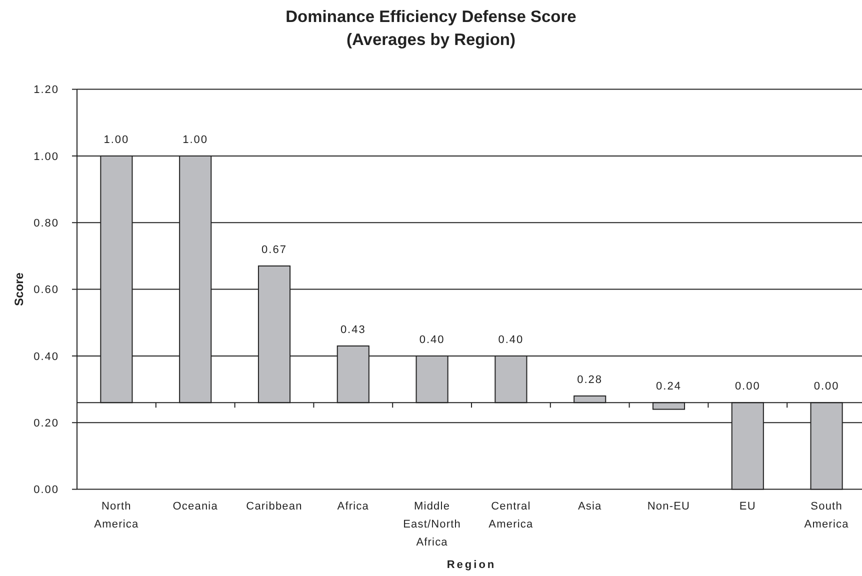 Image resolution: width=862 pixels, height=576 pixels. I want to click on y-tick-label: 0.40, so click(46, 356).